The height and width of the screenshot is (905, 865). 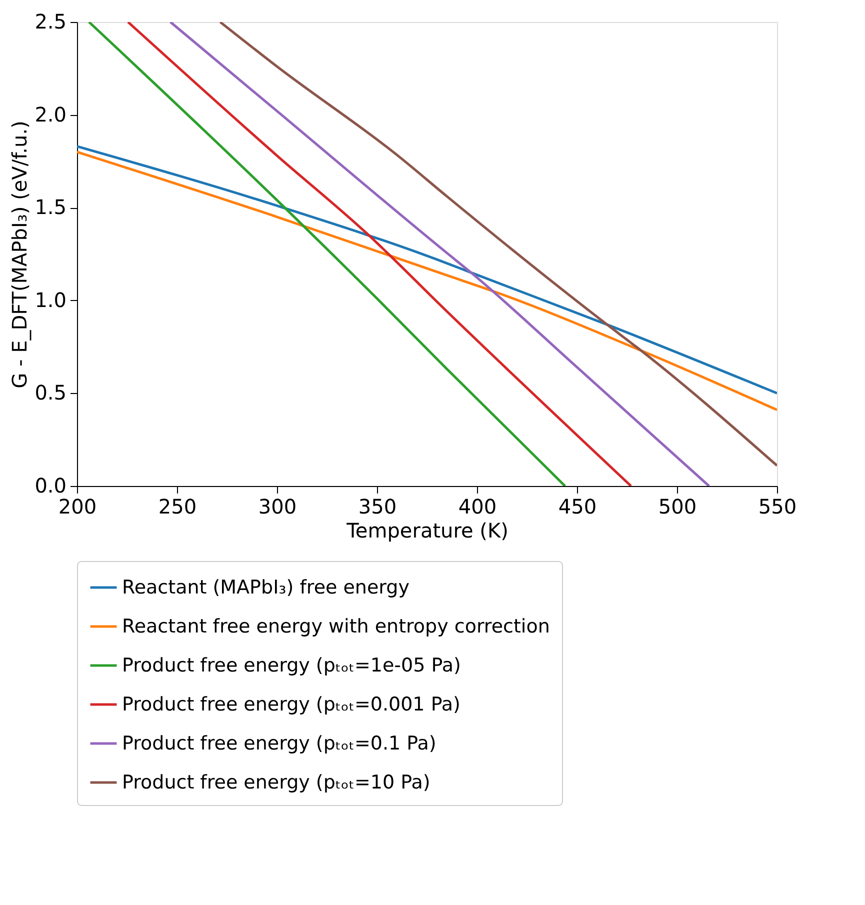 I want to click on x-tick-label: 400, so click(x=477, y=506).